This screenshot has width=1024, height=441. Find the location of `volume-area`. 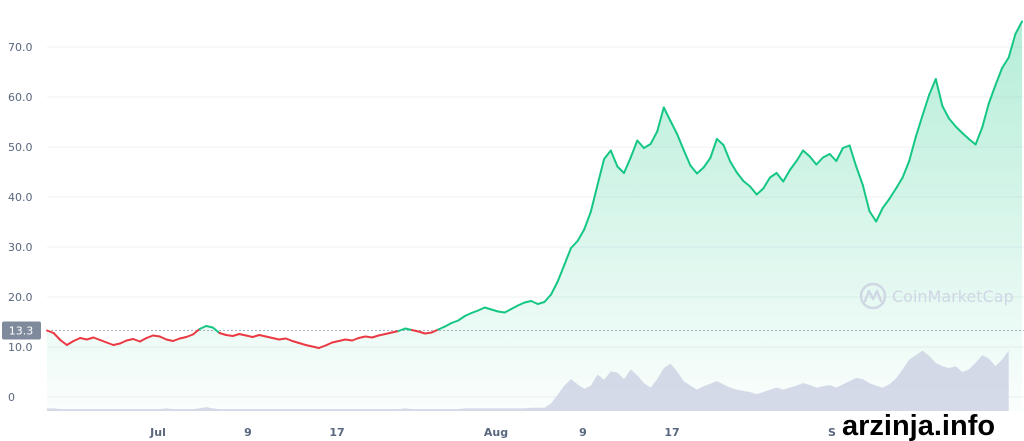

volume-area is located at coordinates (528, 380).